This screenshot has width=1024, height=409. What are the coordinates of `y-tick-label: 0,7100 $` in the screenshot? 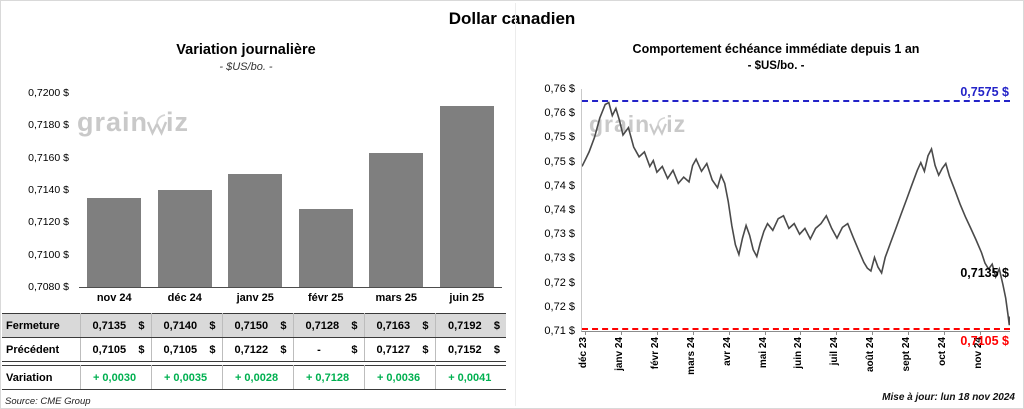 It's located at (48, 254).